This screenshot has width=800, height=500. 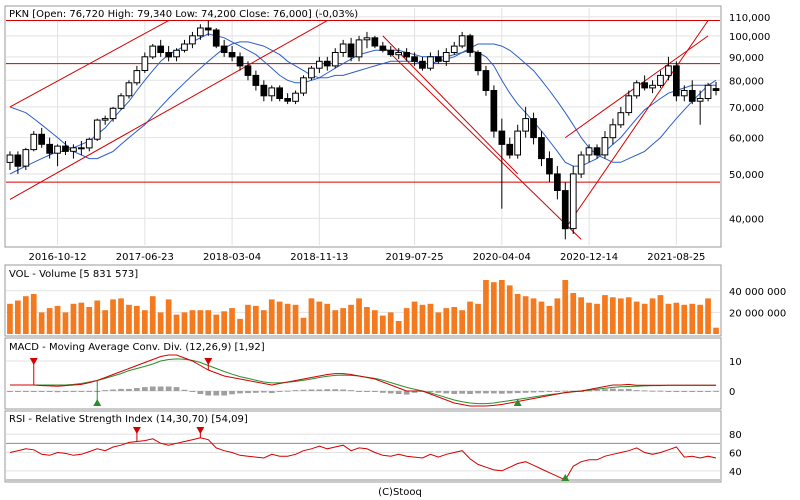 I want to click on rsi-y-tick-label: 60, so click(x=735, y=454).